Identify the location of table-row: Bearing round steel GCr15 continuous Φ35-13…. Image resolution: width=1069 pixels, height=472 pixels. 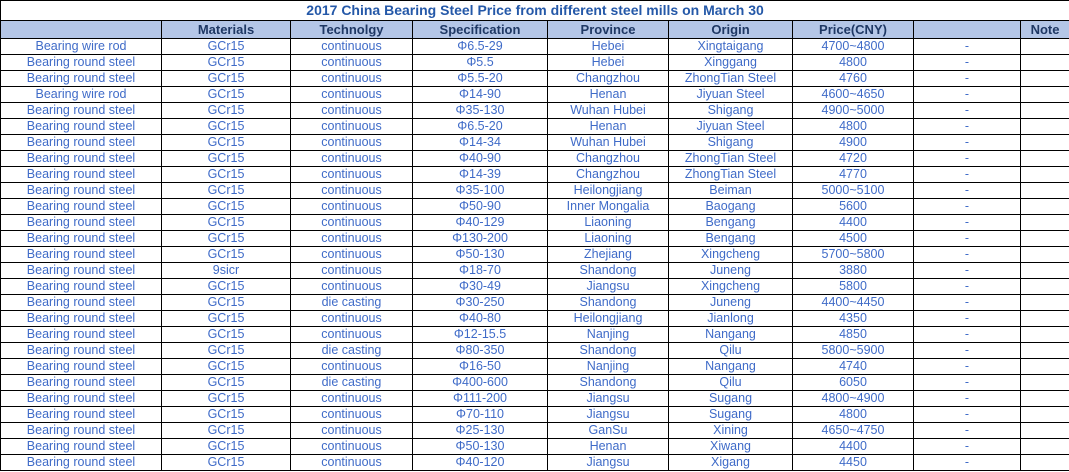
(534, 110).